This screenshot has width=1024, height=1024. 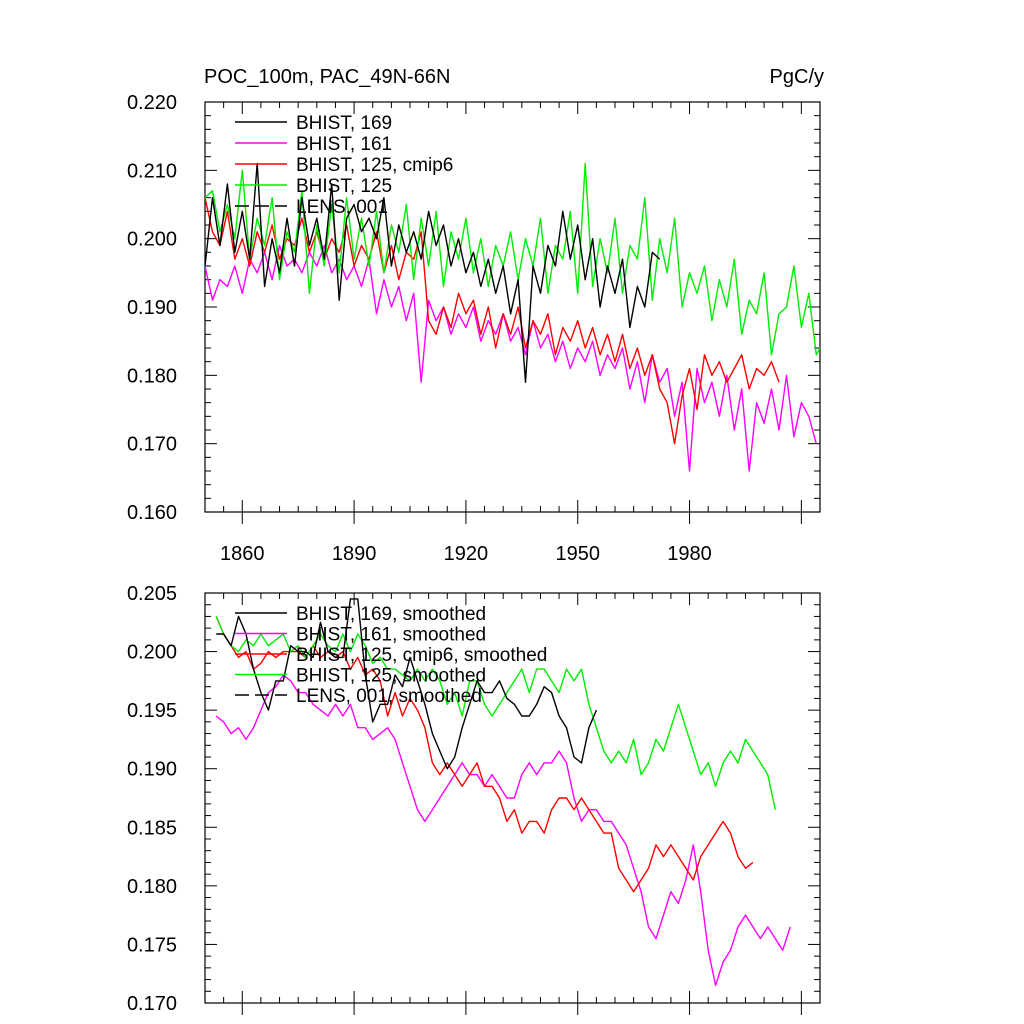 What do you see at coordinates (152, 828) in the screenshot?
I see `y-tick-label: 0.185` at bounding box center [152, 828].